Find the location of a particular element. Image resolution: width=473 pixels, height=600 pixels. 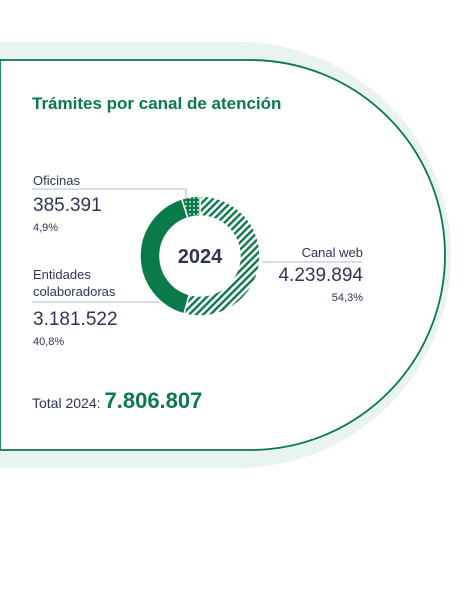

percent-canal-web: 54,3% is located at coordinates (347, 298).